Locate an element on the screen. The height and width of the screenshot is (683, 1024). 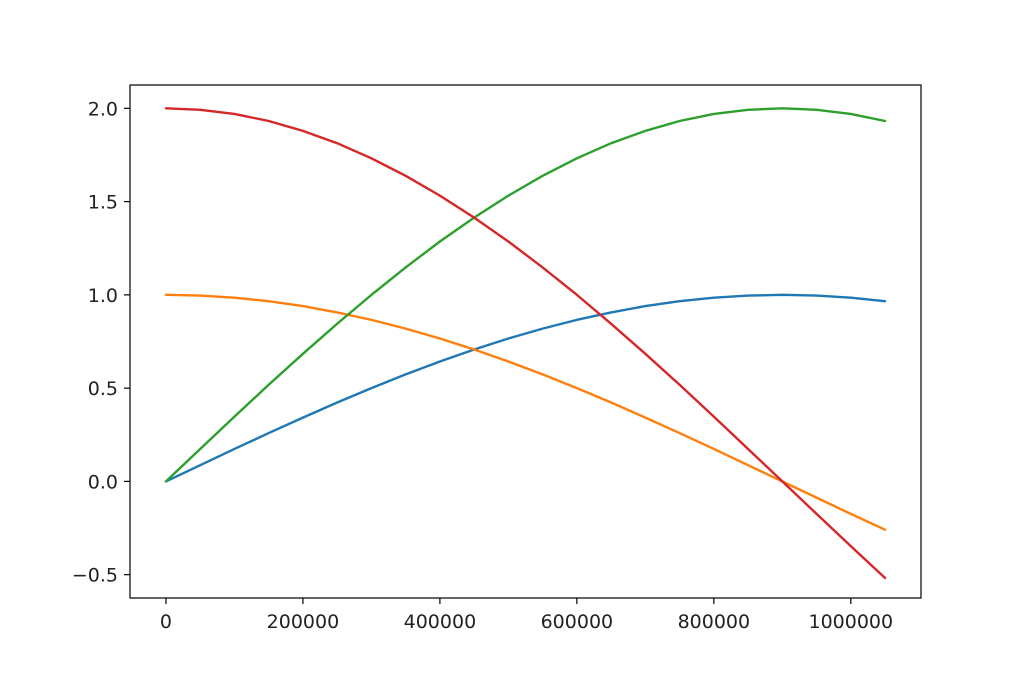
x-axis: 0 200000 400000 600000 800000 1000000 is located at coordinates (526, 615).